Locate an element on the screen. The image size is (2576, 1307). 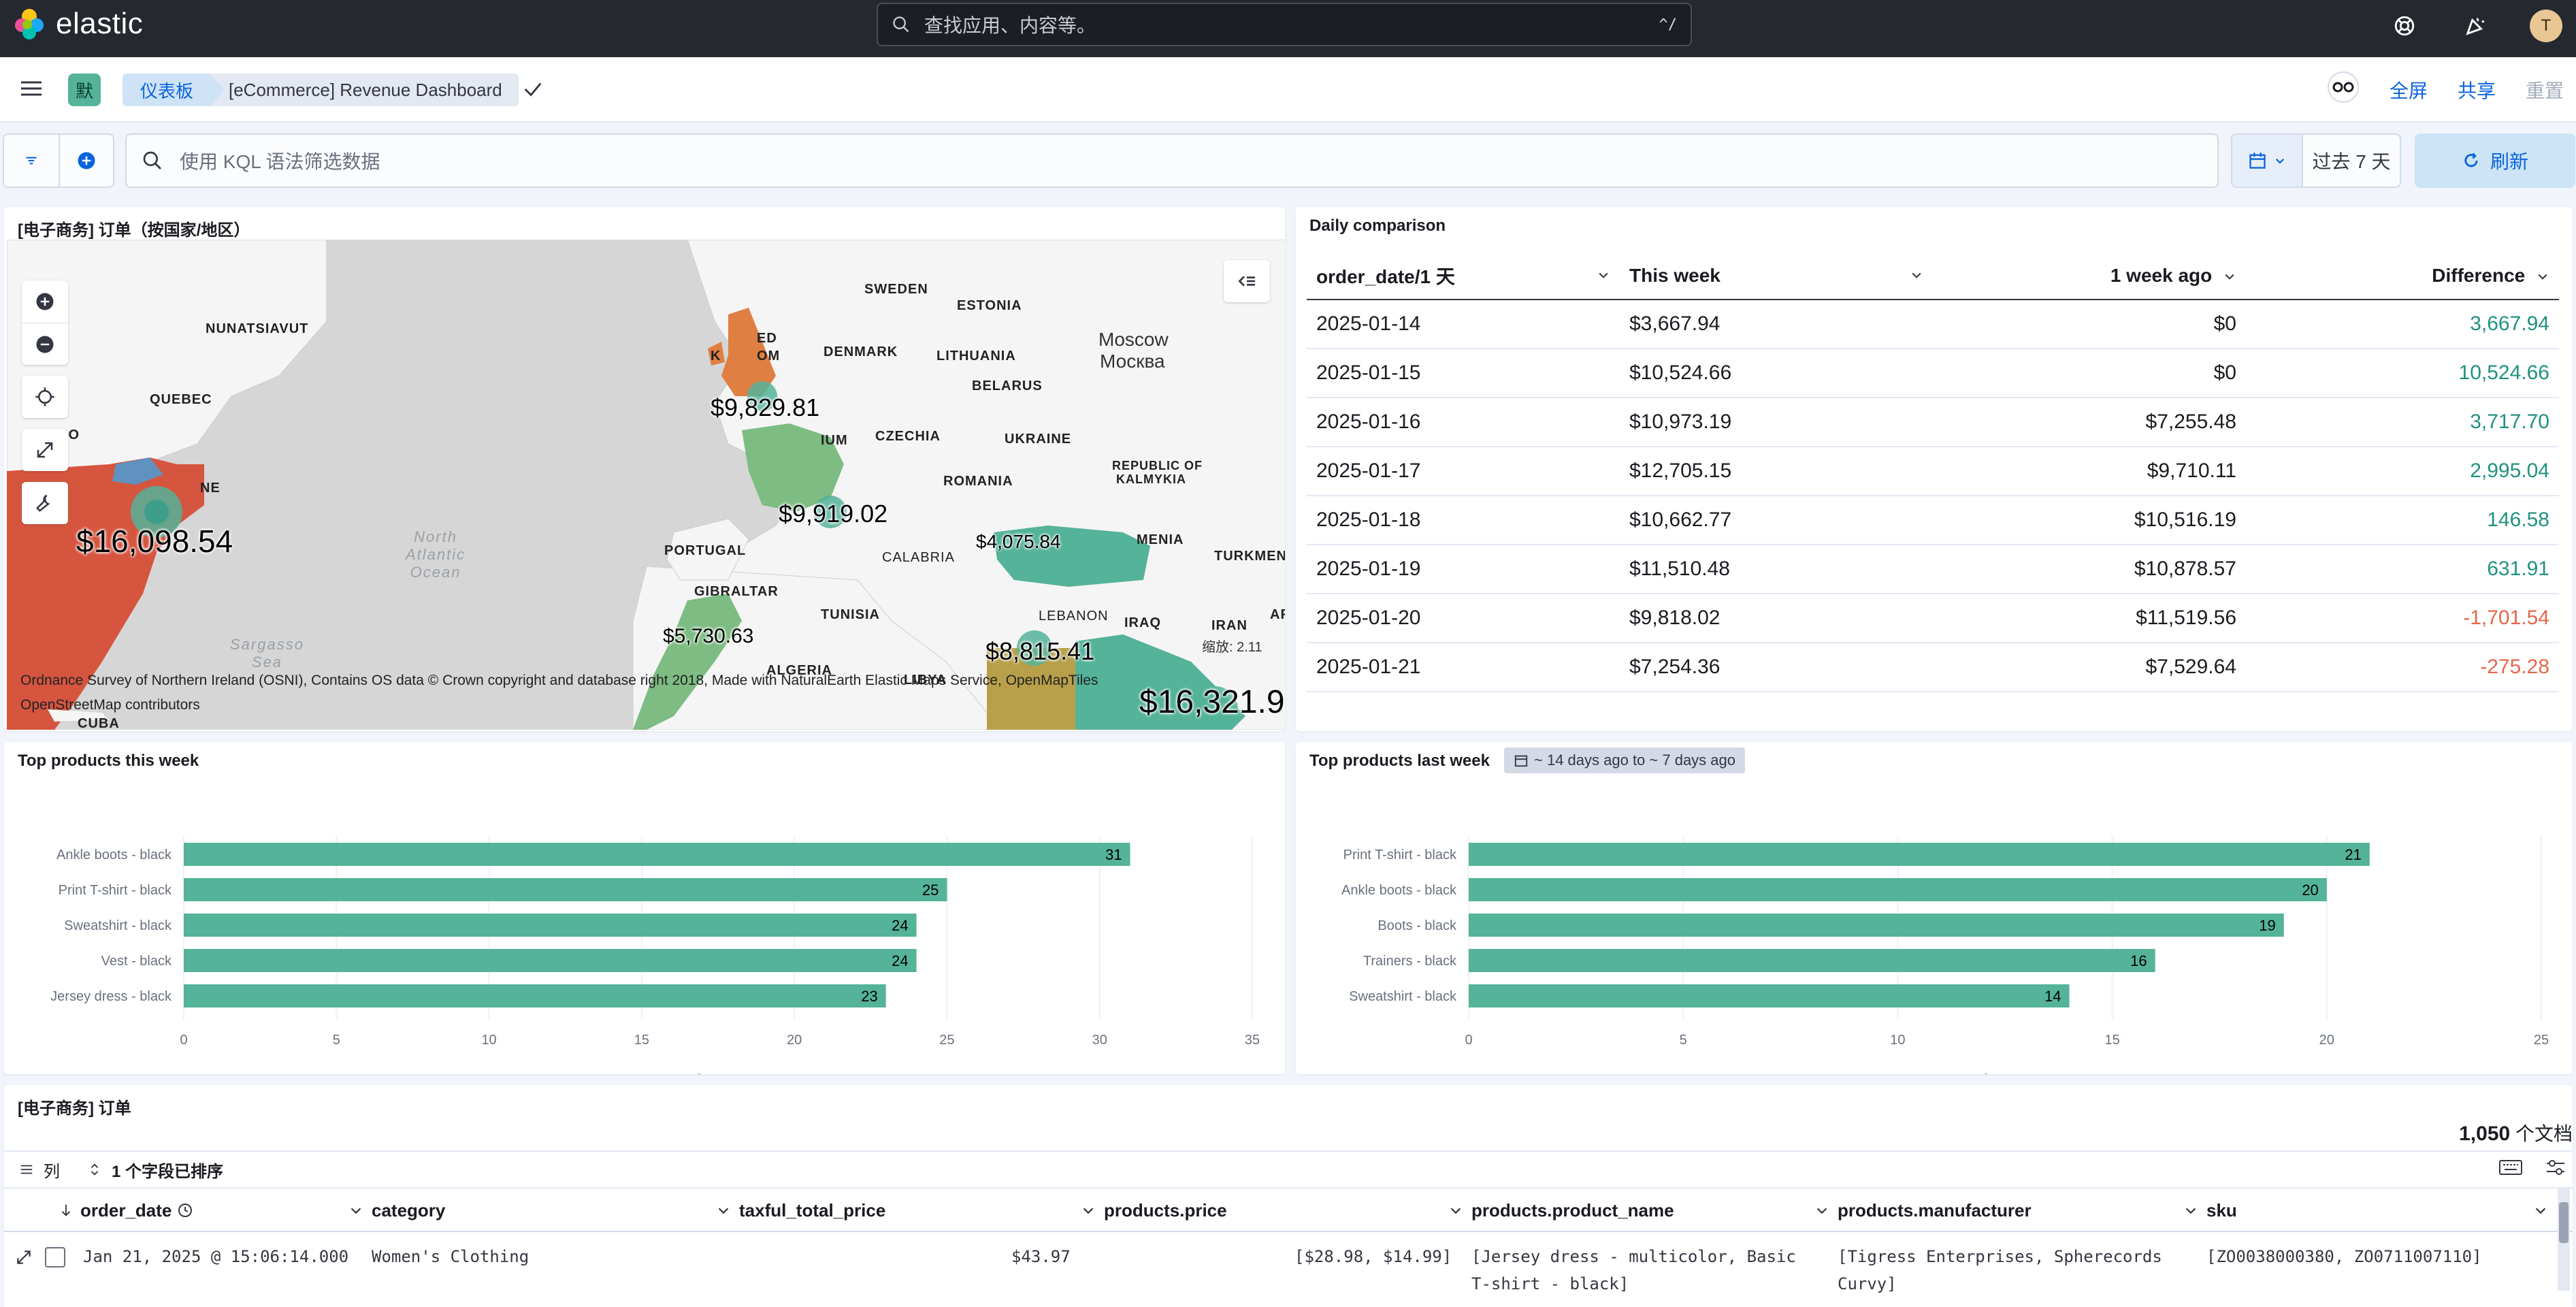
cell-product-name-line1: [Jersey dress - multicolor, Basic is located at coordinates (1633, 1257).